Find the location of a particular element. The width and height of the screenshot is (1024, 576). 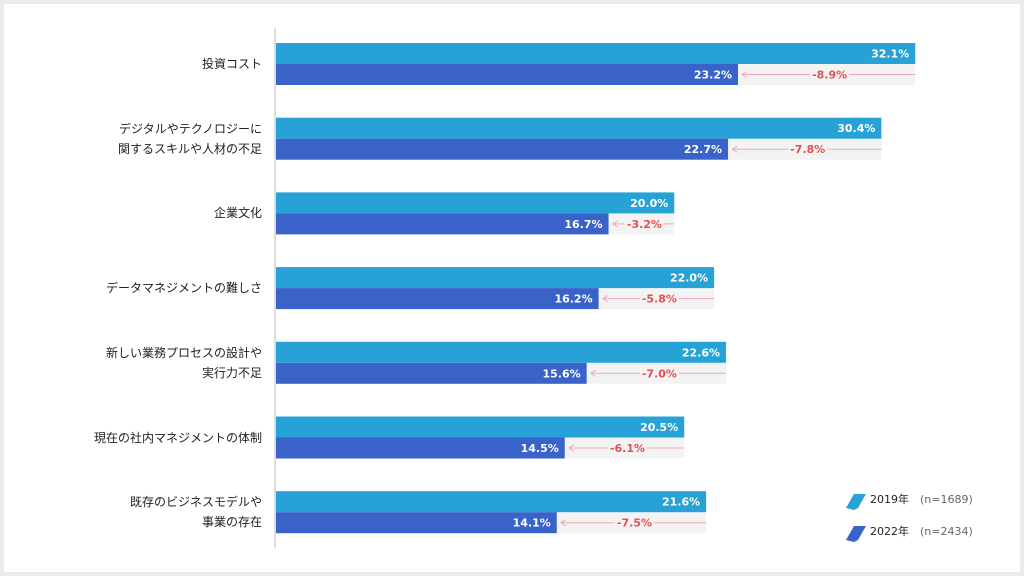

change-label: -3.2% is located at coordinates (644, 224).